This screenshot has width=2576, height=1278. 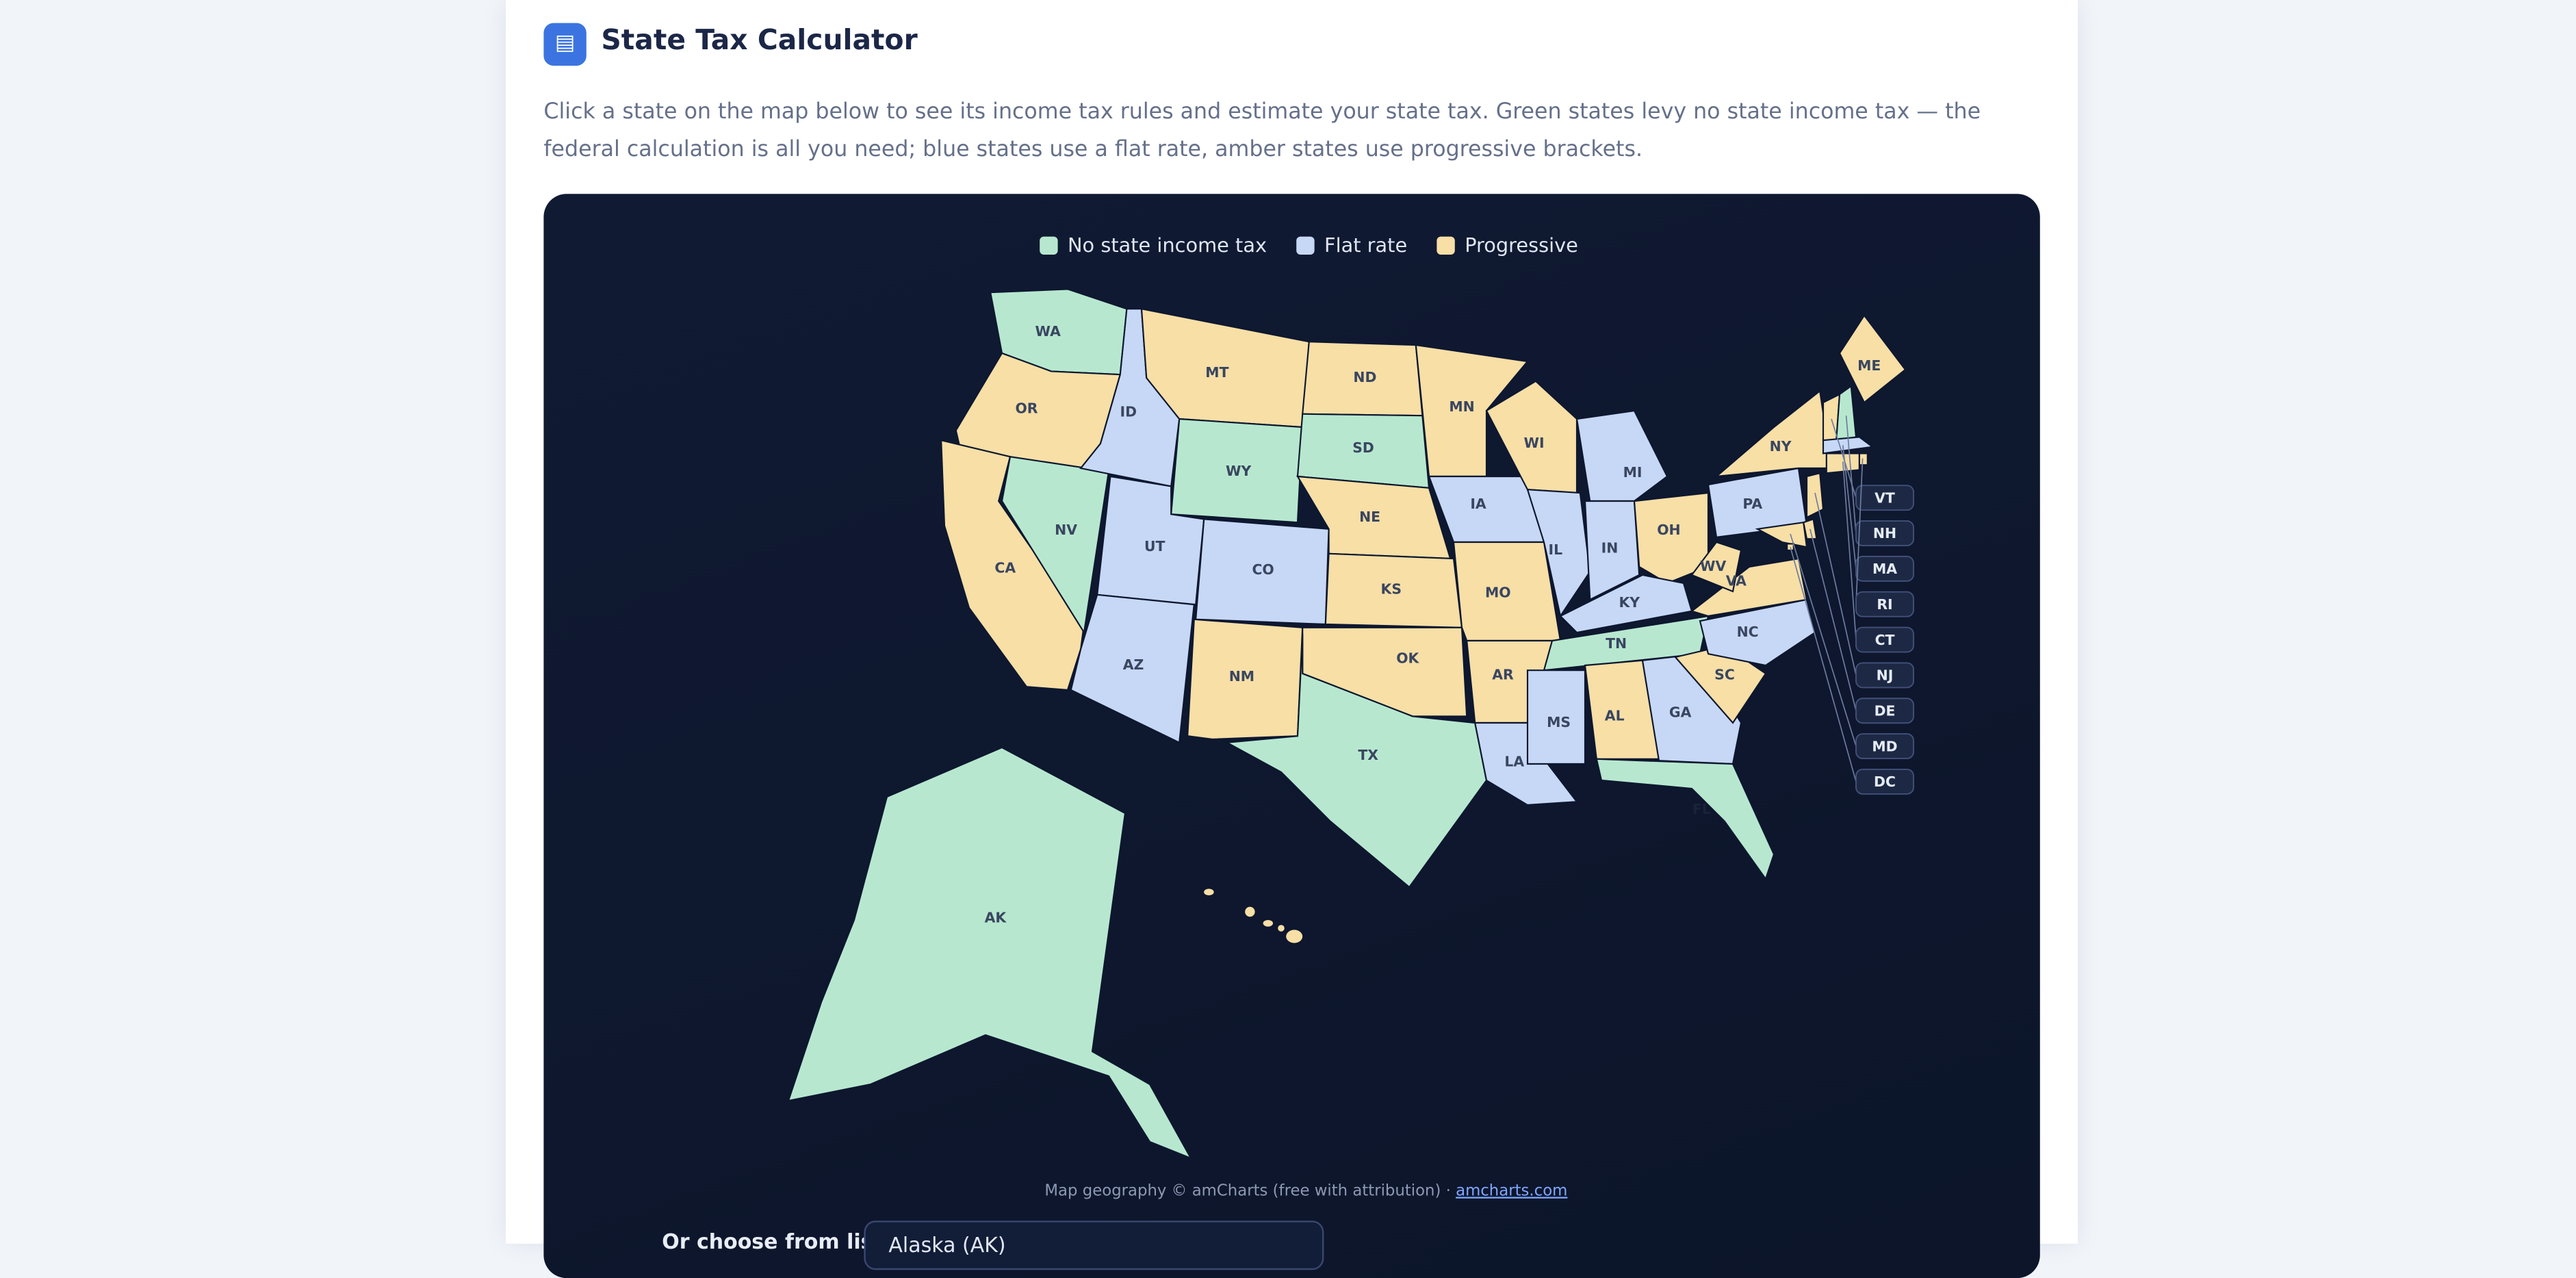 I want to click on state-select: Alaska (AK), so click(x=1094, y=1245).